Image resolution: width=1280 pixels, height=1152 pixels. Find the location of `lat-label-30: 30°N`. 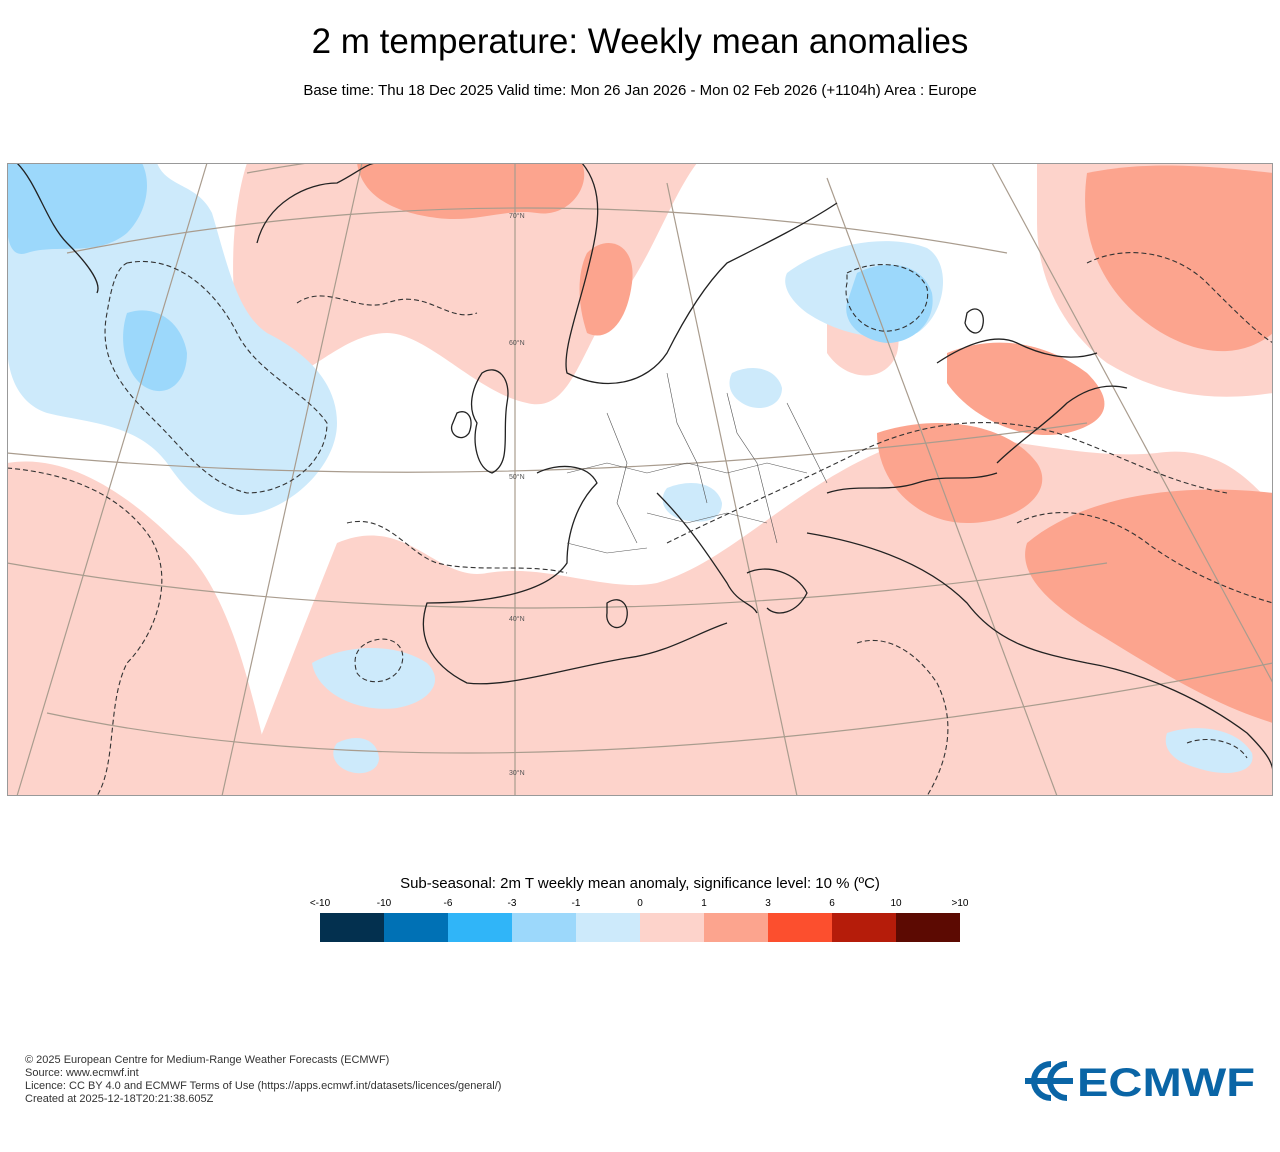

lat-label-30: 30°N is located at coordinates (517, 773).